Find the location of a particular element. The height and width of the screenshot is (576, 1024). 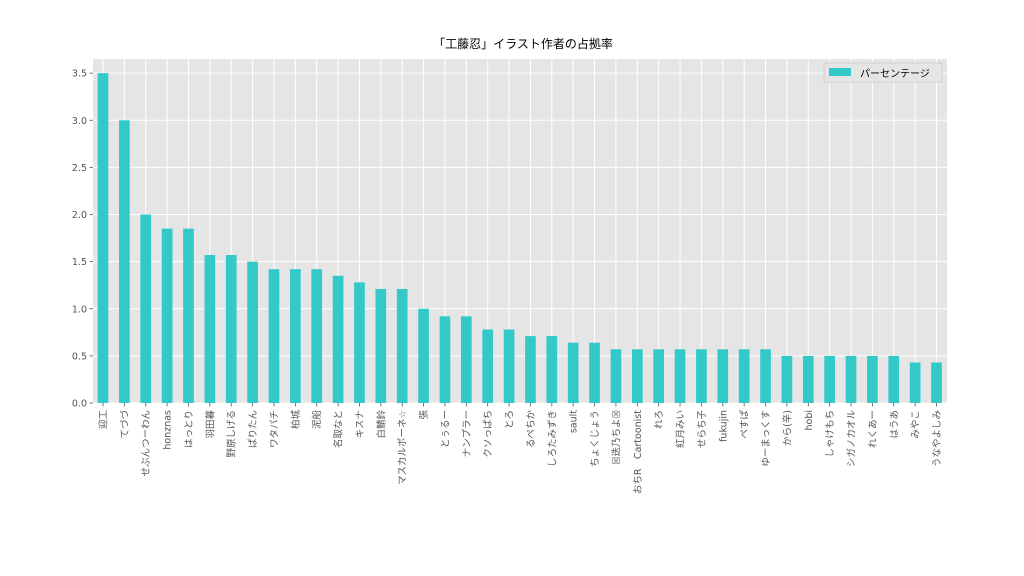

x-tick-label: クソっぱち is located at coordinates (488, 434).